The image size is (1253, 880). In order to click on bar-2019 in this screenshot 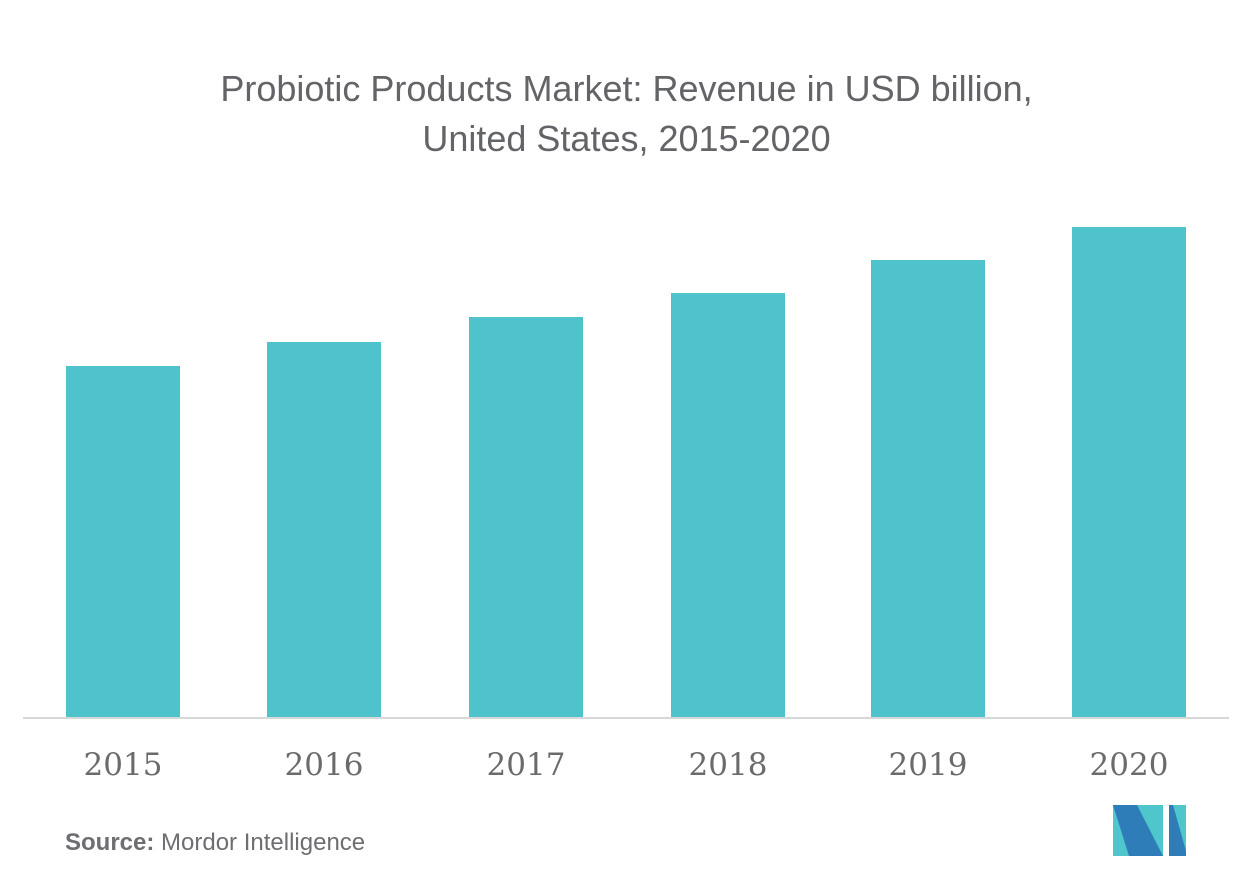, I will do `click(928, 488)`.